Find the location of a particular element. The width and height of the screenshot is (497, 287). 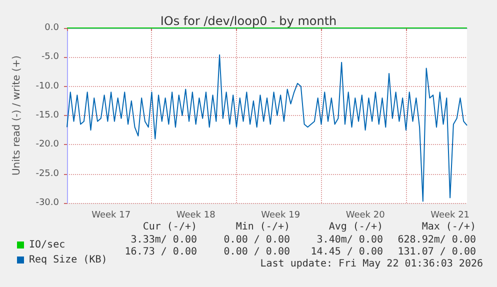

text: Min (-/+) is located at coordinates (263, 227).